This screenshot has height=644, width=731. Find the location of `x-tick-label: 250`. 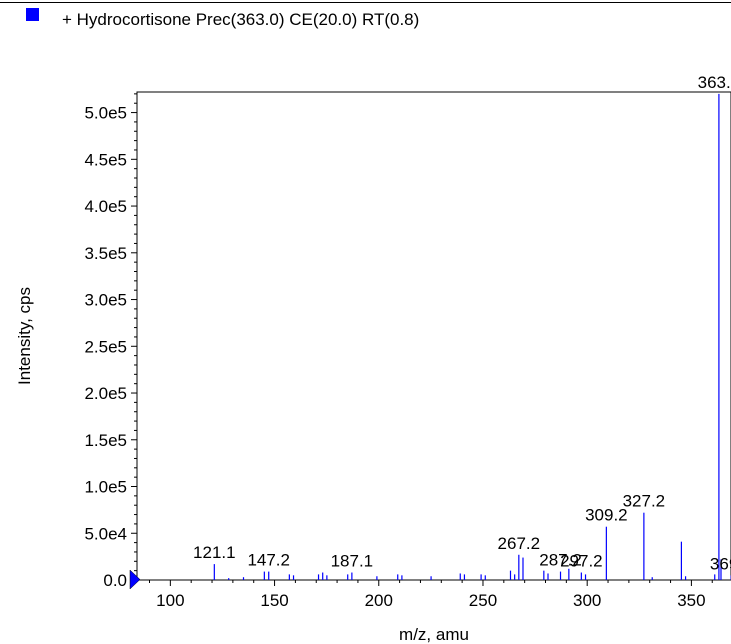

x-tick-label: 250 is located at coordinates (483, 600).